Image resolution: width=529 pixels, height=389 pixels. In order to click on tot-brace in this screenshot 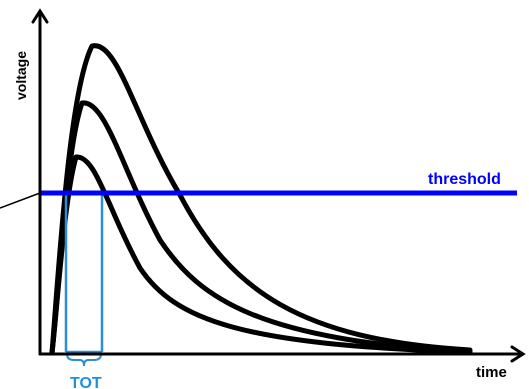, I will do `click(84, 360)`.